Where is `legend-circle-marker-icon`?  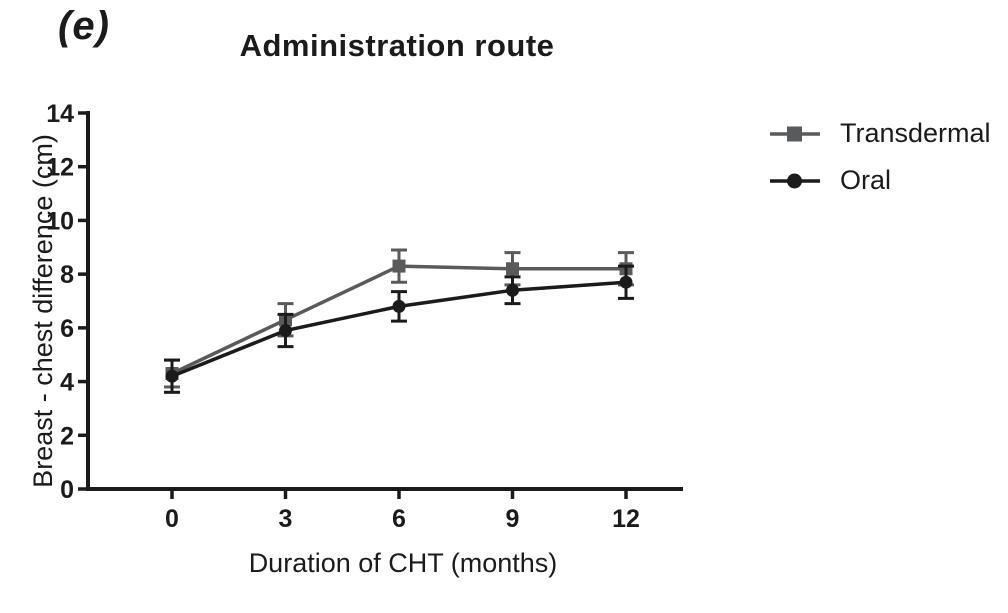 legend-circle-marker-icon is located at coordinates (795, 180).